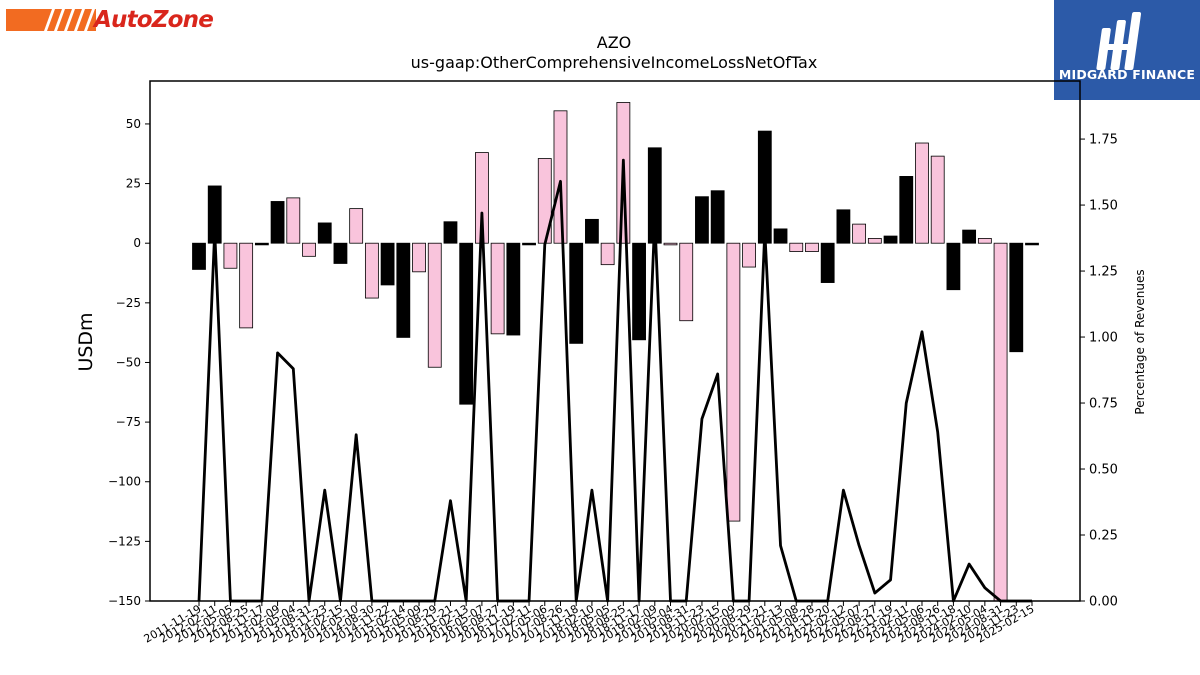  Describe the element at coordinates (1119, 41) in the screenshot. I see `midgard-finance-emblem` at that location.